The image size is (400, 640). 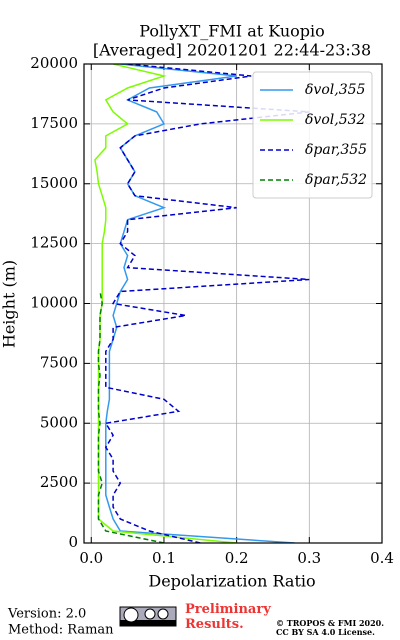 What do you see at coordinates (54, 183) in the screenshot?
I see `y-tick-label: 15000` at bounding box center [54, 183].